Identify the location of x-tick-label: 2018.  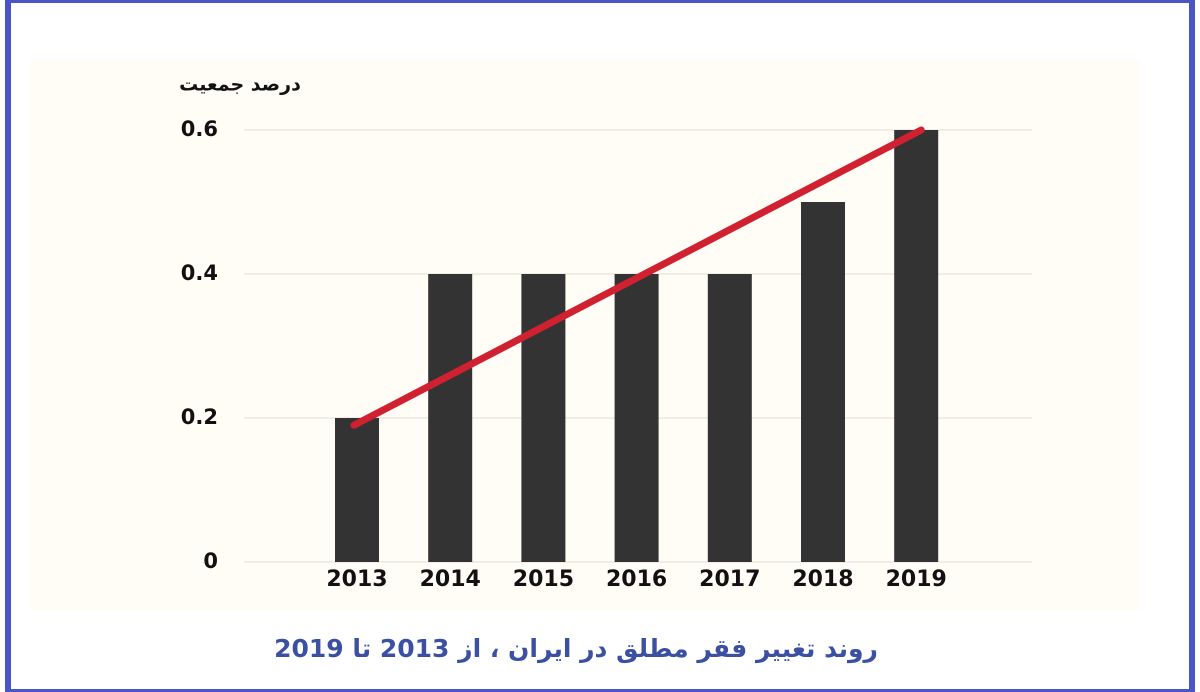
(822, 579).